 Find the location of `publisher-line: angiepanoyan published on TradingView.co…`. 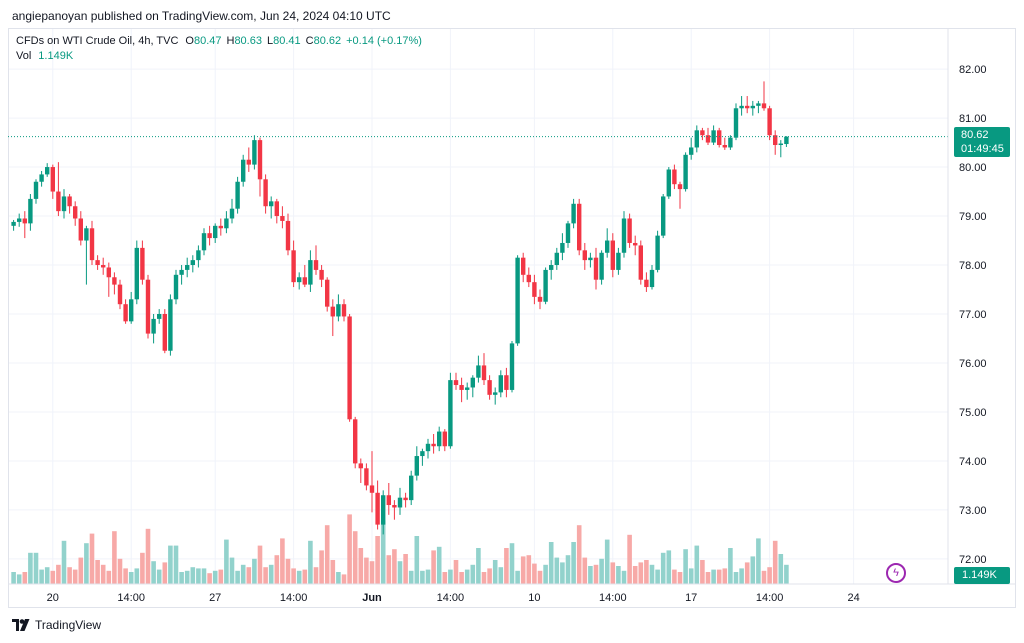

publisher-line: angiepanoyan published on TradingView.co… is located at coordinates (201, 16).